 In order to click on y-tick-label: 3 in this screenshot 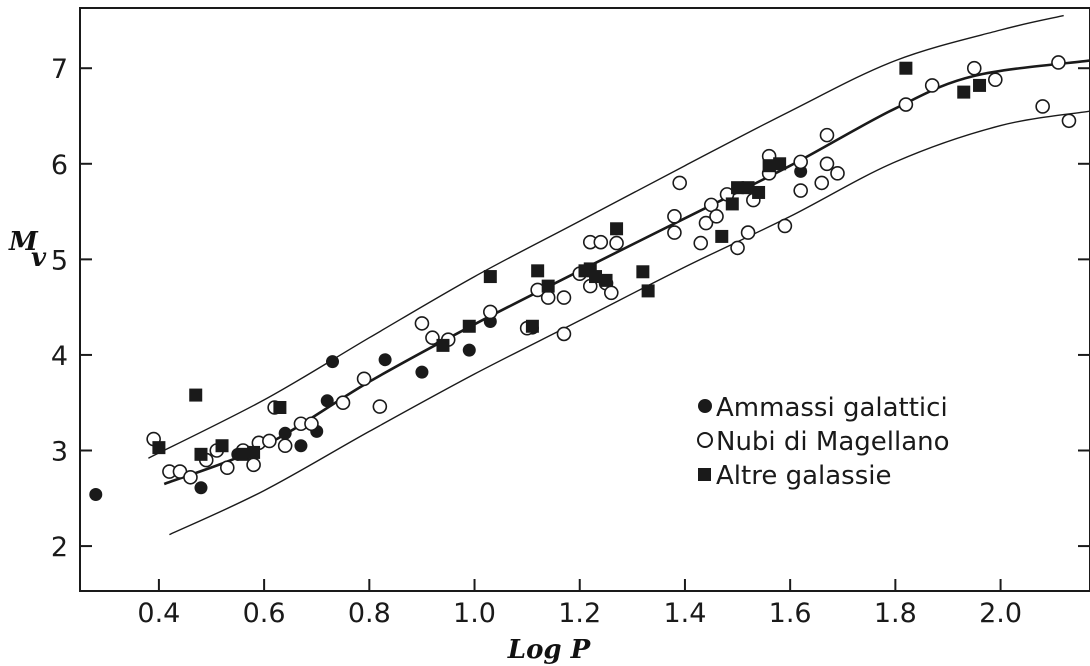, I will do `click(59, 452)`.